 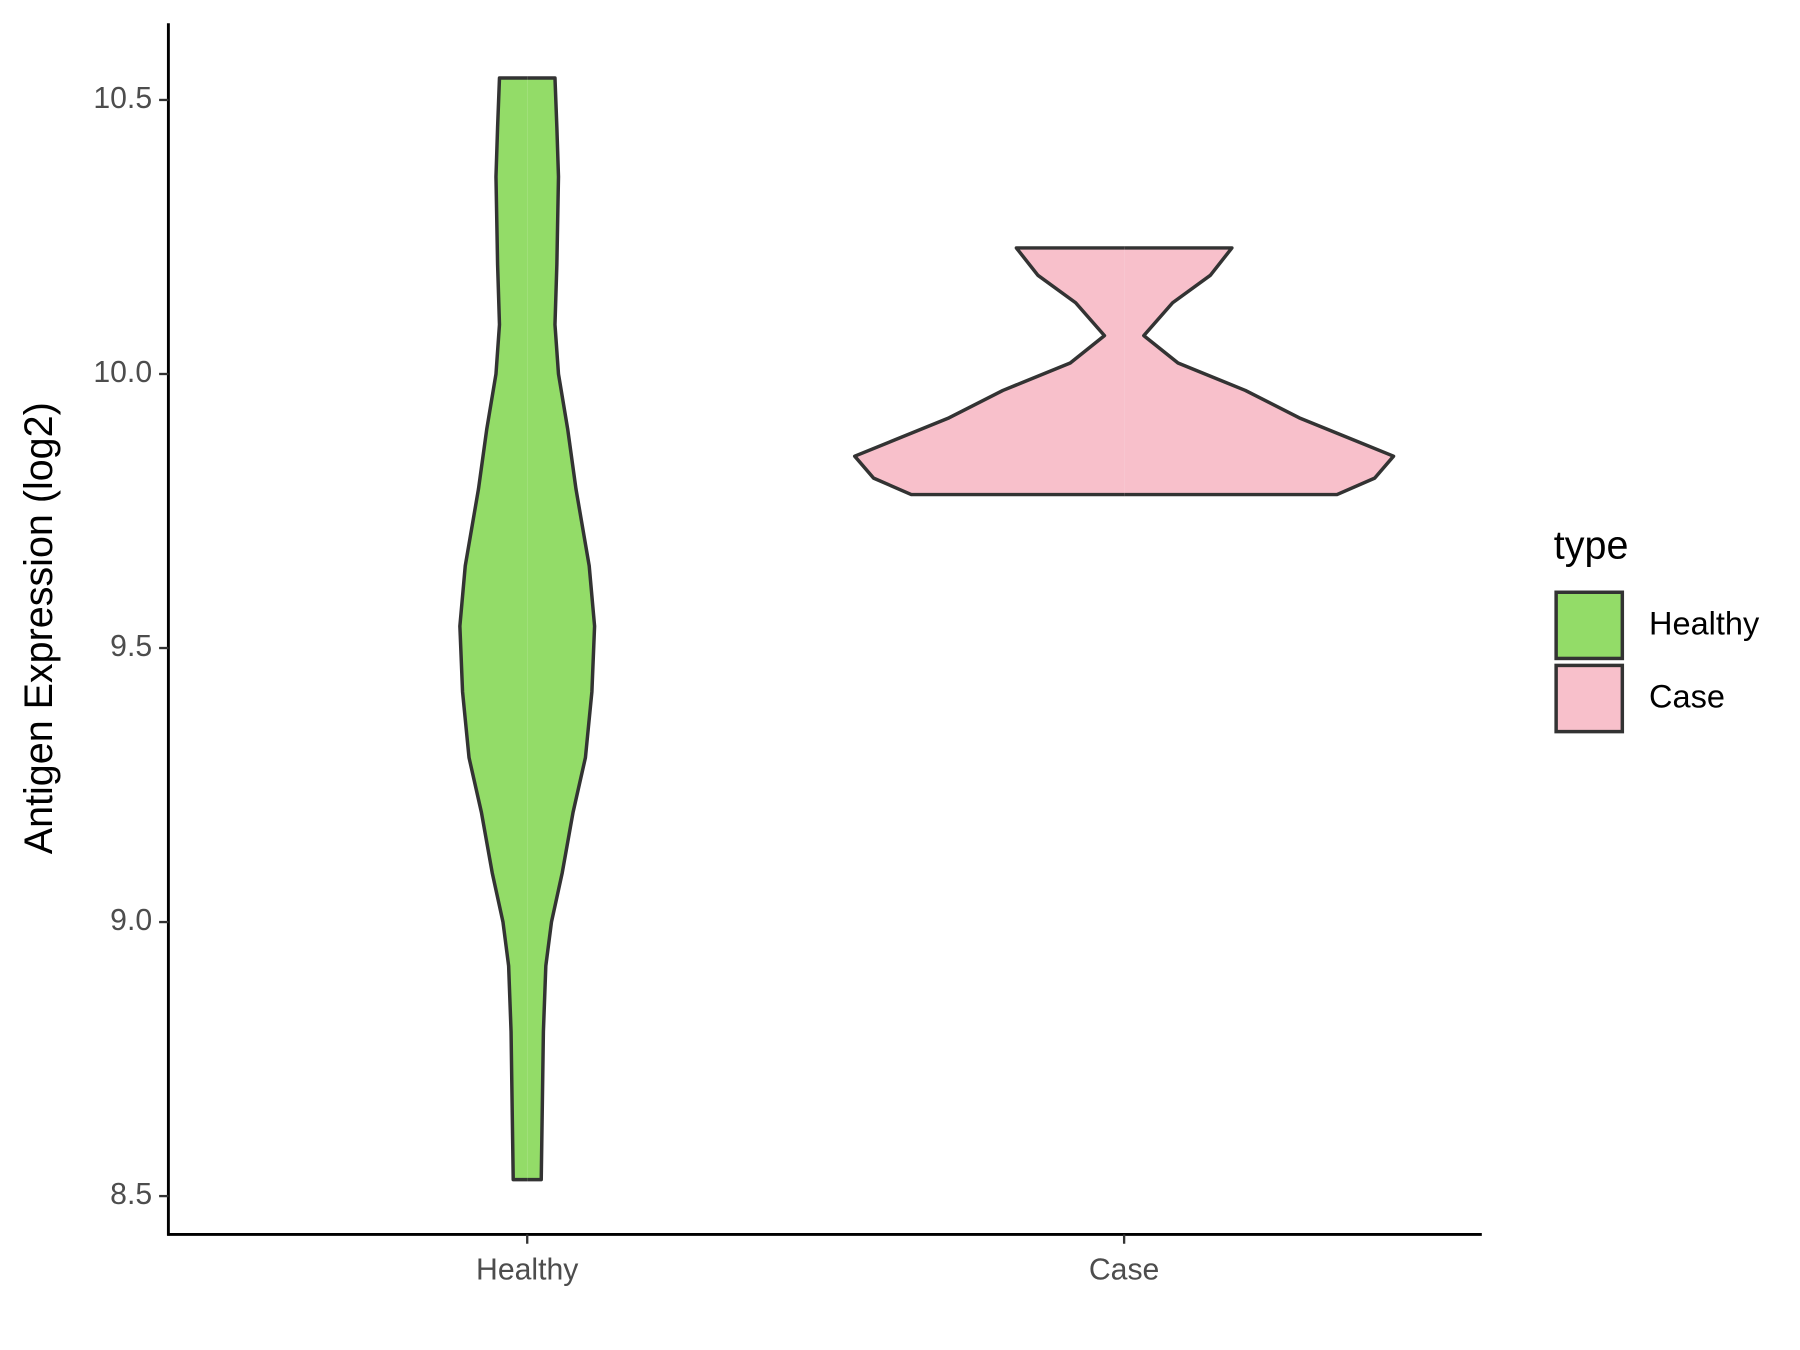 What do you see at coordinates (122, 98) in the screenshot?
I see `y-tick-label: 10.5` at bounding box center [122, 98].